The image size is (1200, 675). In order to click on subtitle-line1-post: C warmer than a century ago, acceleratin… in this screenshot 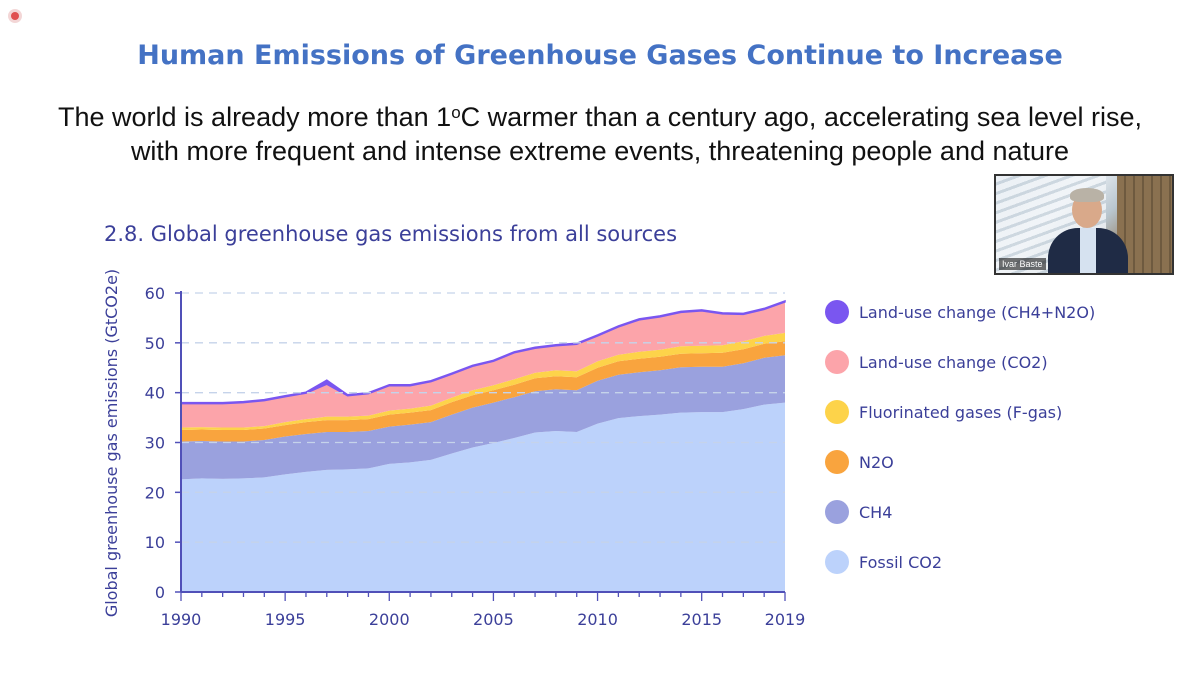, I will do `click(801, 117)`.